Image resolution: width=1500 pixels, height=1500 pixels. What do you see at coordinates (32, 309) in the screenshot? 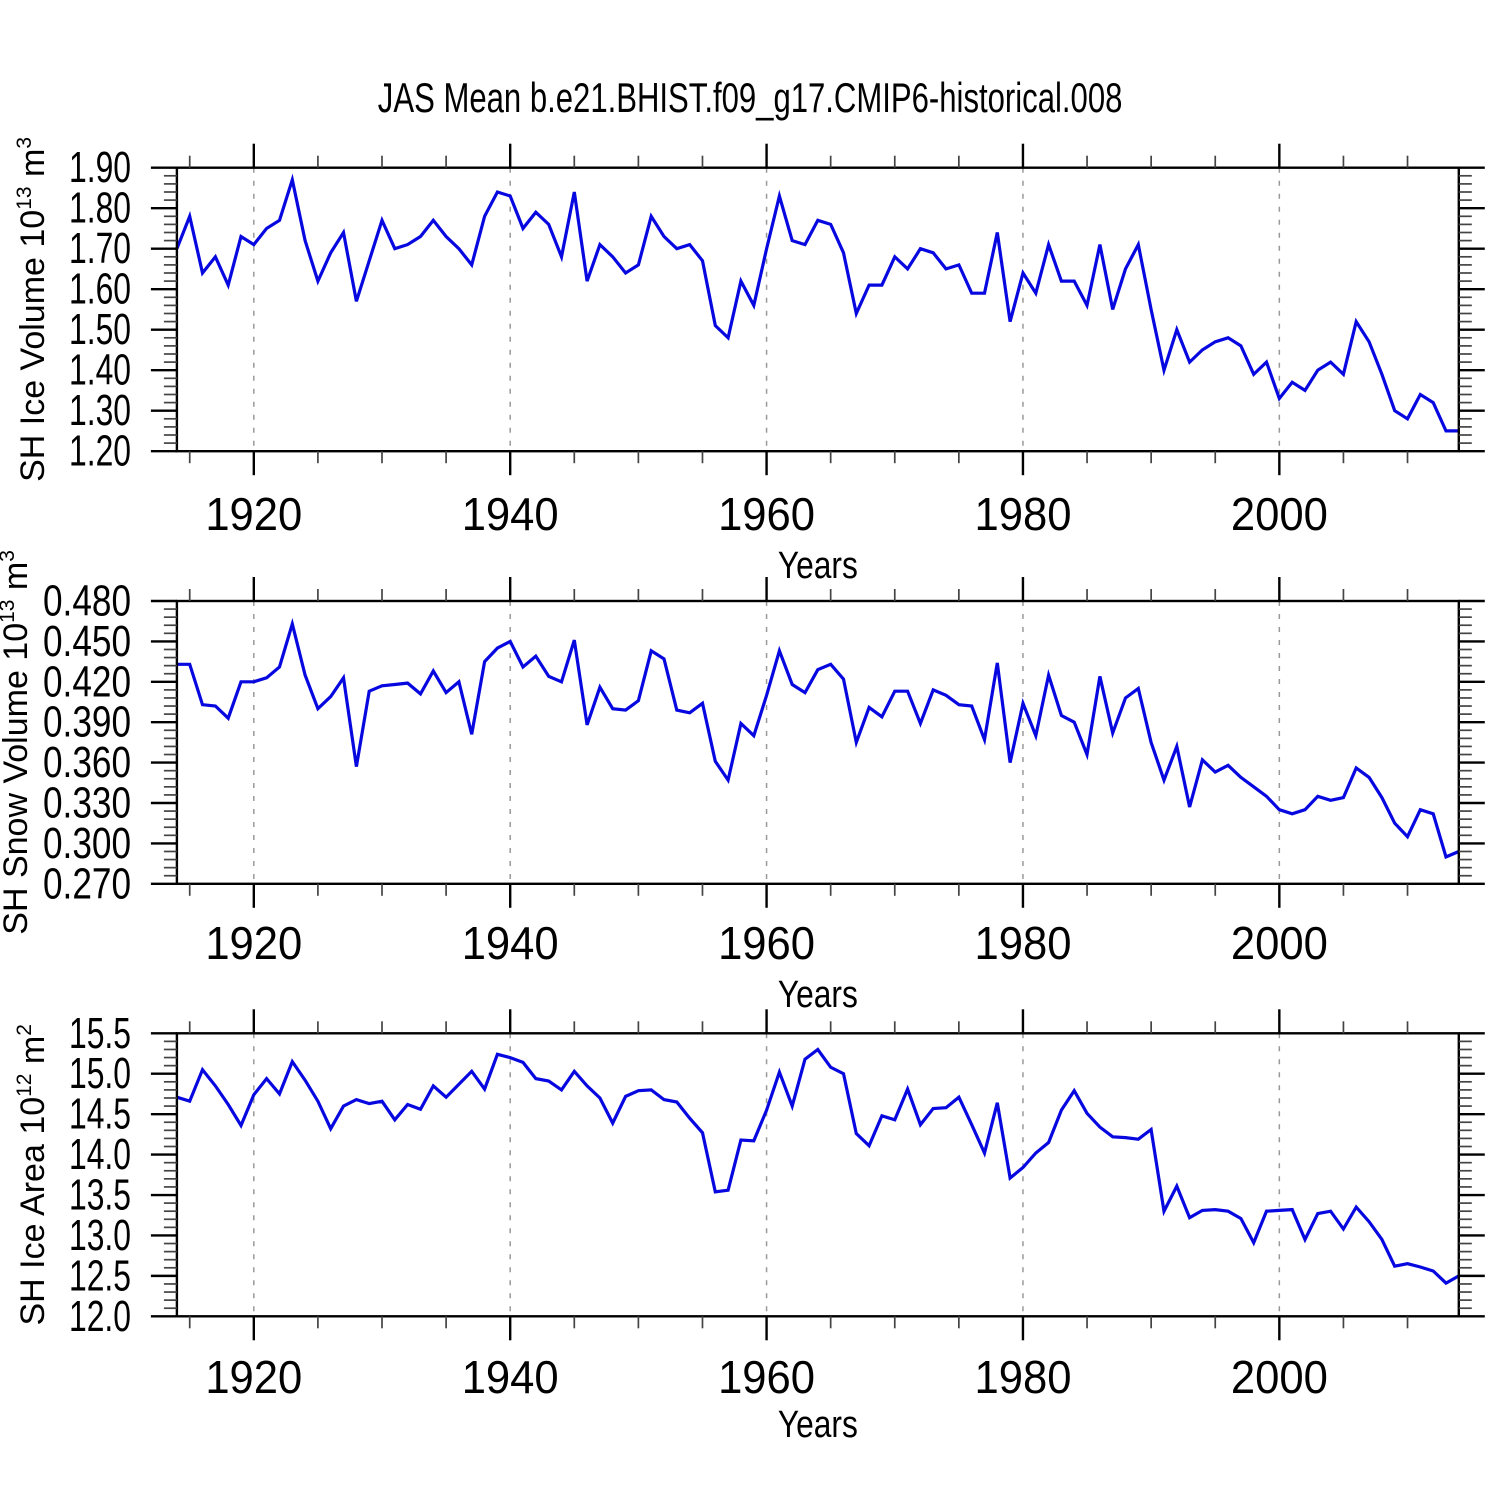
I see `y-axis-title: SH Ice Volume 1013 m3` at bounding box center [32, 309].